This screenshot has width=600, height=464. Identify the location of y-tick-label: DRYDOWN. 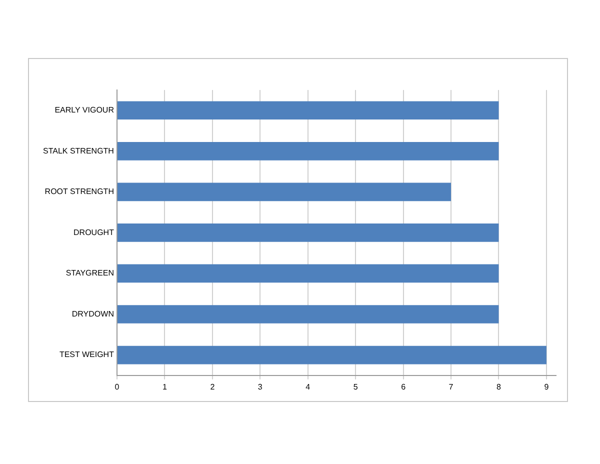
(93, 313).